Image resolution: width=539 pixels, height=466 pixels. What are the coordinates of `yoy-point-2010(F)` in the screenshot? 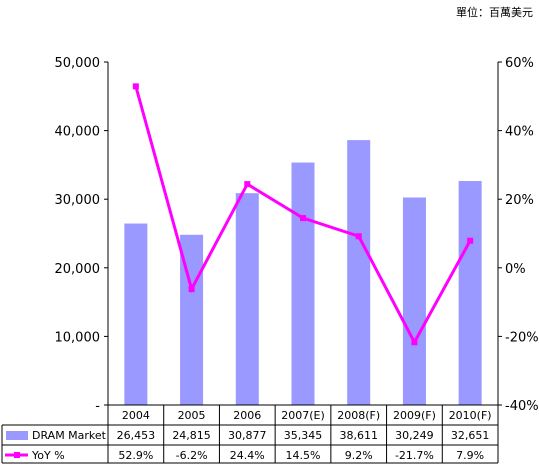 It's located at (470, 240).